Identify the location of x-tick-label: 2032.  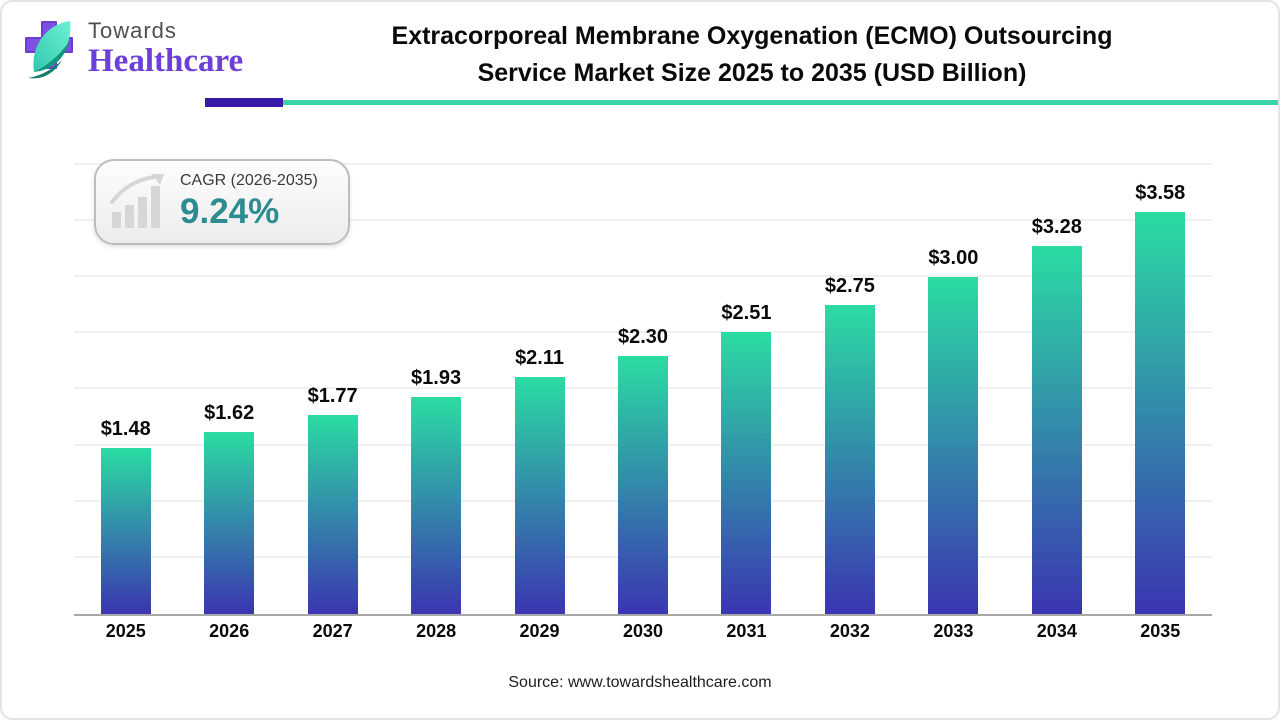
(849, 631).